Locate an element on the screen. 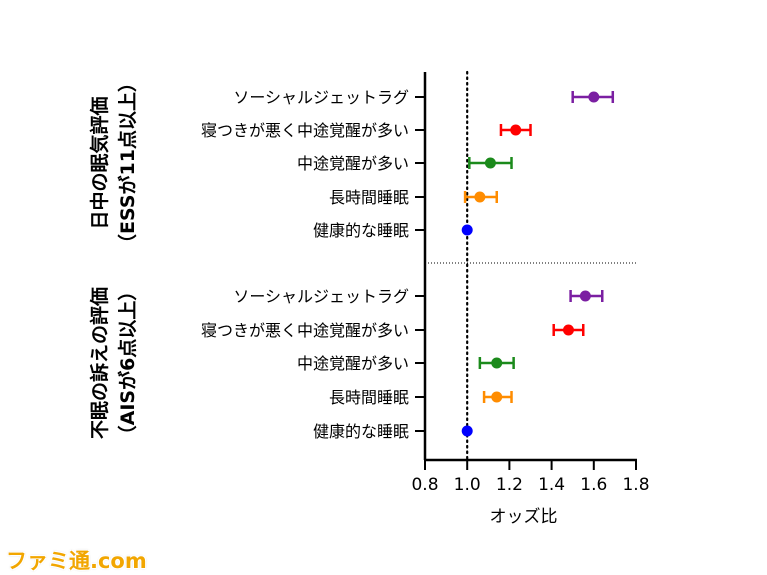 The height and width of the screenshot is (575, 767). x-tick-label: 1.6 is located at coordinates (593, 485).